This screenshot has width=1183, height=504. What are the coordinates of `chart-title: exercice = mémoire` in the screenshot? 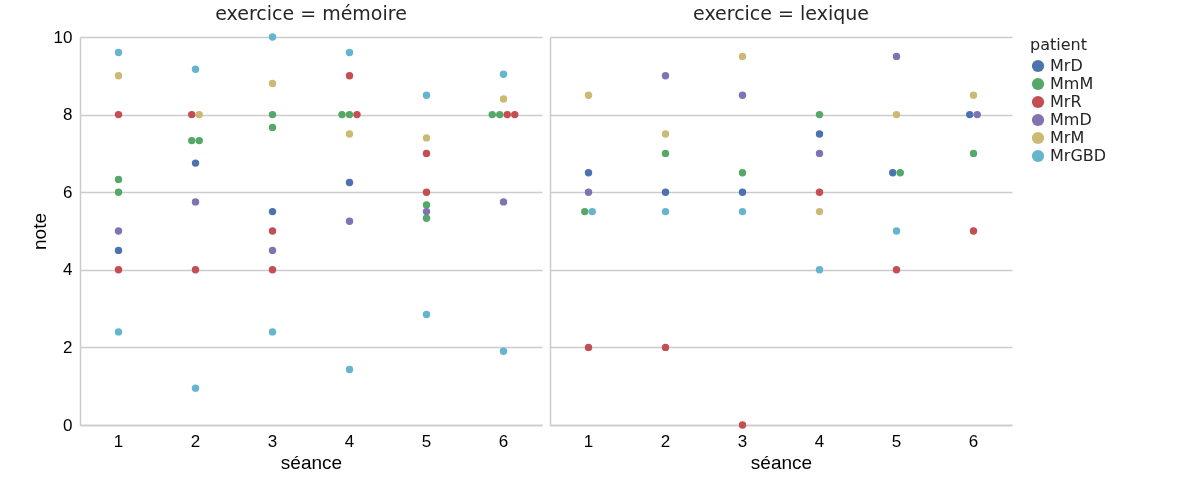 It's located at (311, 13).